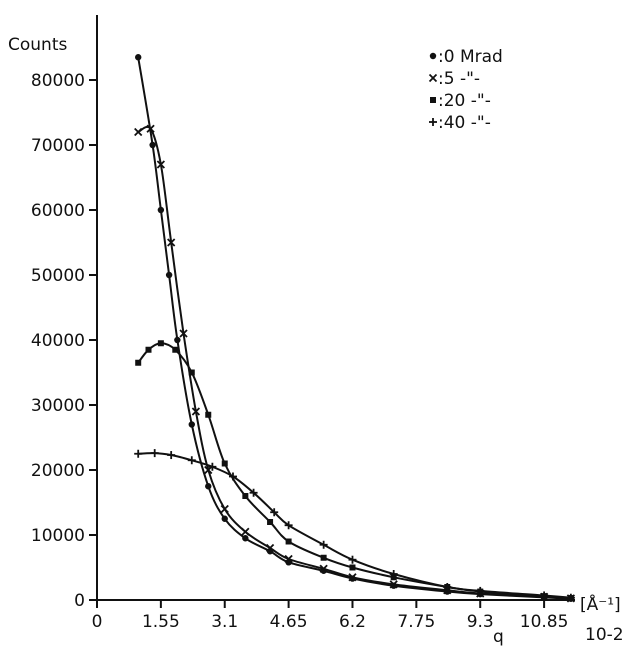 Image resolution: width=634 pixels, height=647 pixels. What do you see at coordinates (79, 601) in the screenshot?
I see `y-tick-label: 0` at bounding box center [79, 601].